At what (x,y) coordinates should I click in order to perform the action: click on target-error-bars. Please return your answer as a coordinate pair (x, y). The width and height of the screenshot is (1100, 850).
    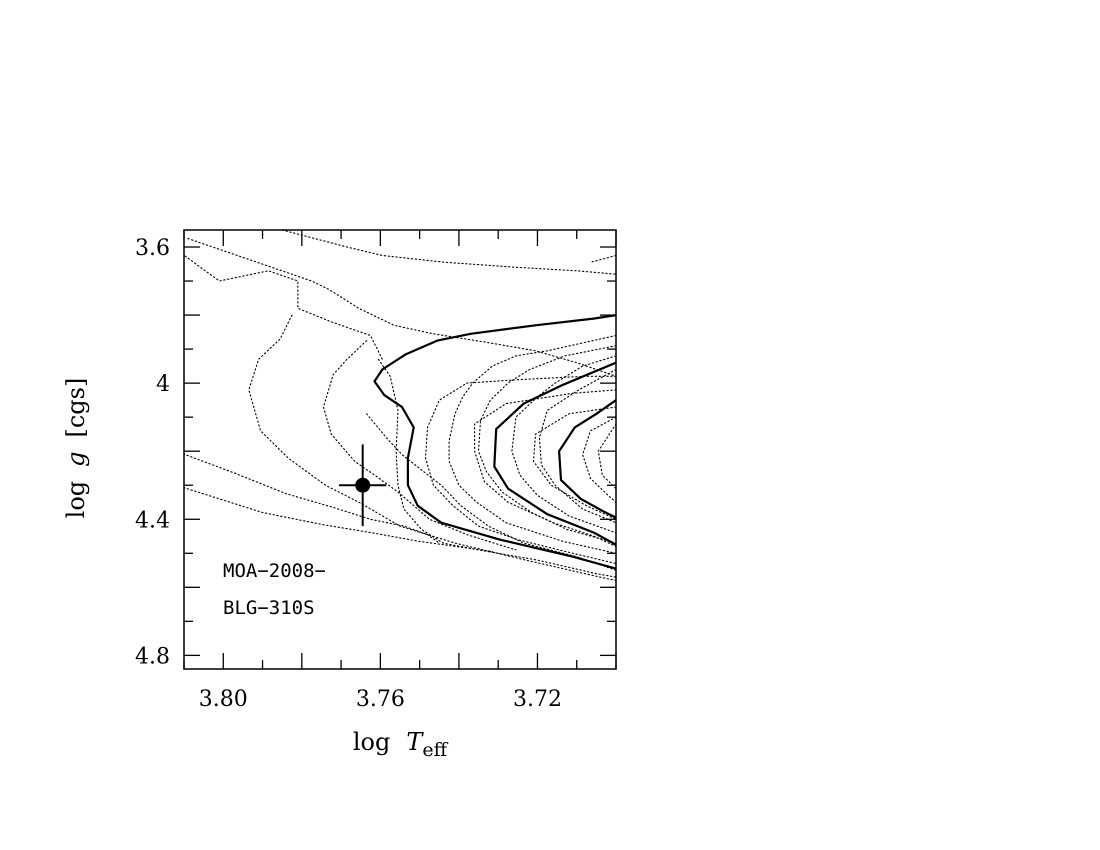
    Looking at the image, I should click on (363, 485).